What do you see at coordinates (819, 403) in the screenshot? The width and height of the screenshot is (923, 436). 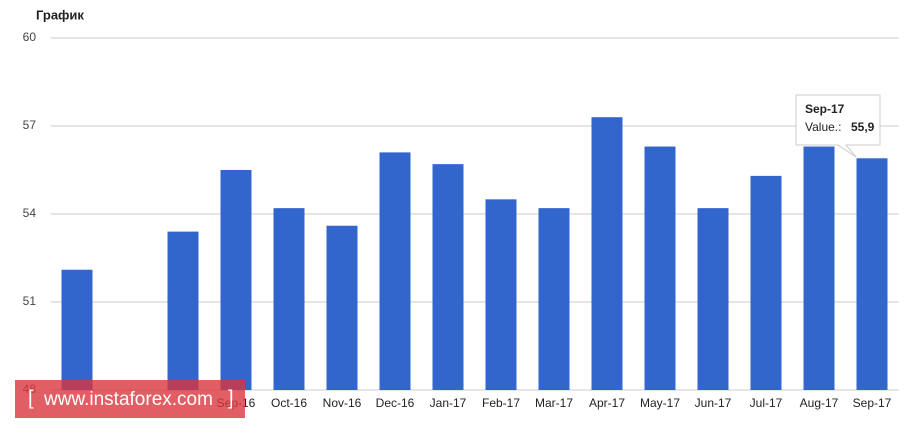 I see `x-tick-label: Aug-17` at bounding box center [819, 403].